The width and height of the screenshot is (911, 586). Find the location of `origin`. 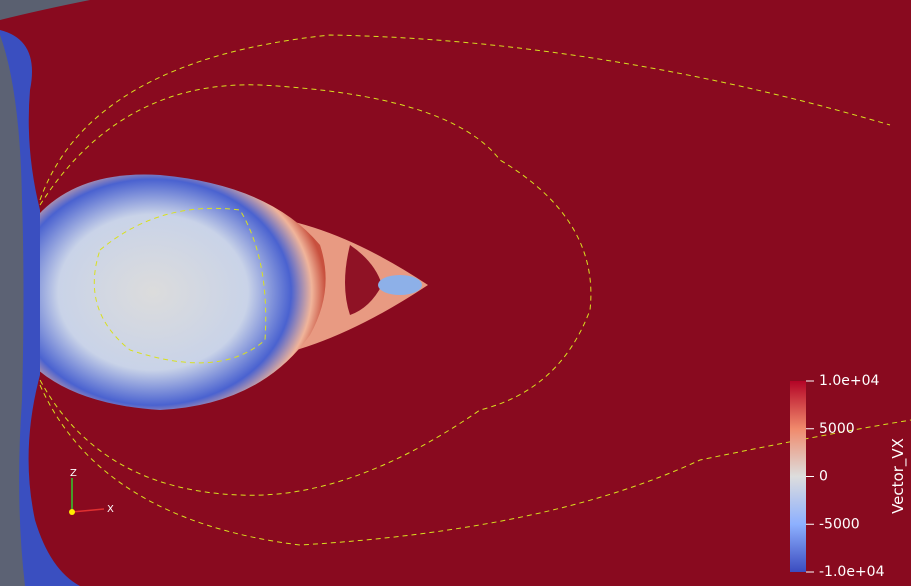

origin is located at coordinates (72, 512).